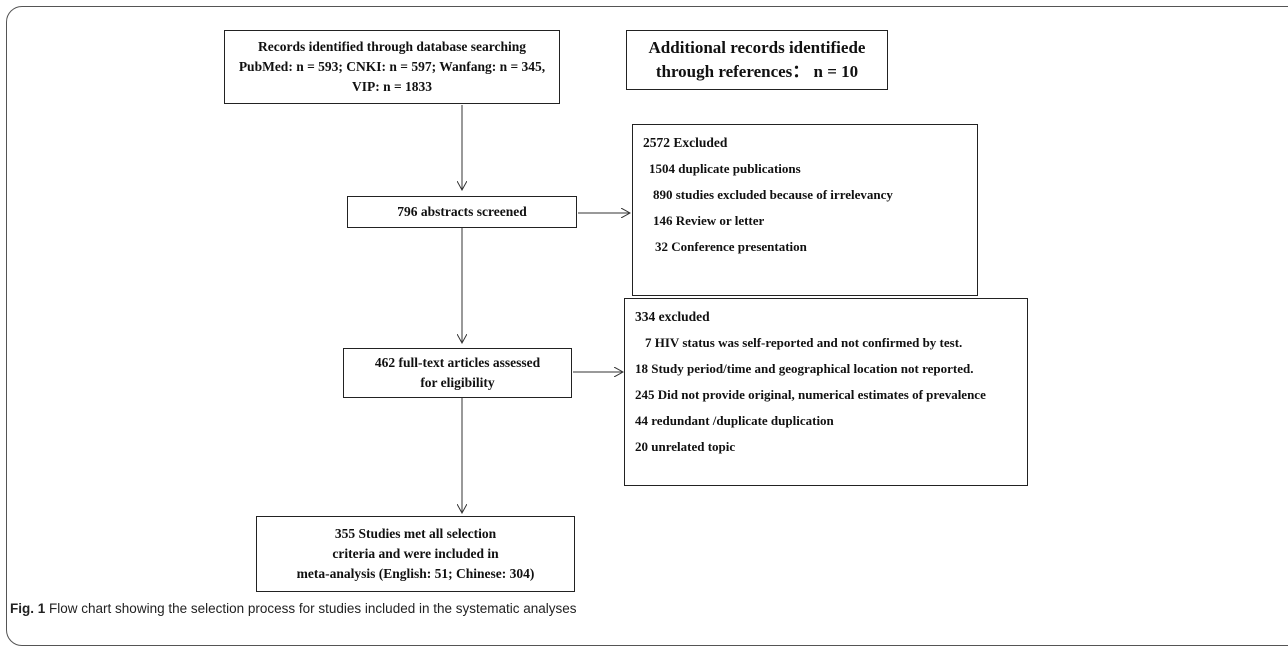 This screenshot has height=646, width=1288. What do you see at coordinates (731, 246) in the screenshot?
I see `excluded-1-item: 32 Conference presentation` at bounding box center [731, 246].